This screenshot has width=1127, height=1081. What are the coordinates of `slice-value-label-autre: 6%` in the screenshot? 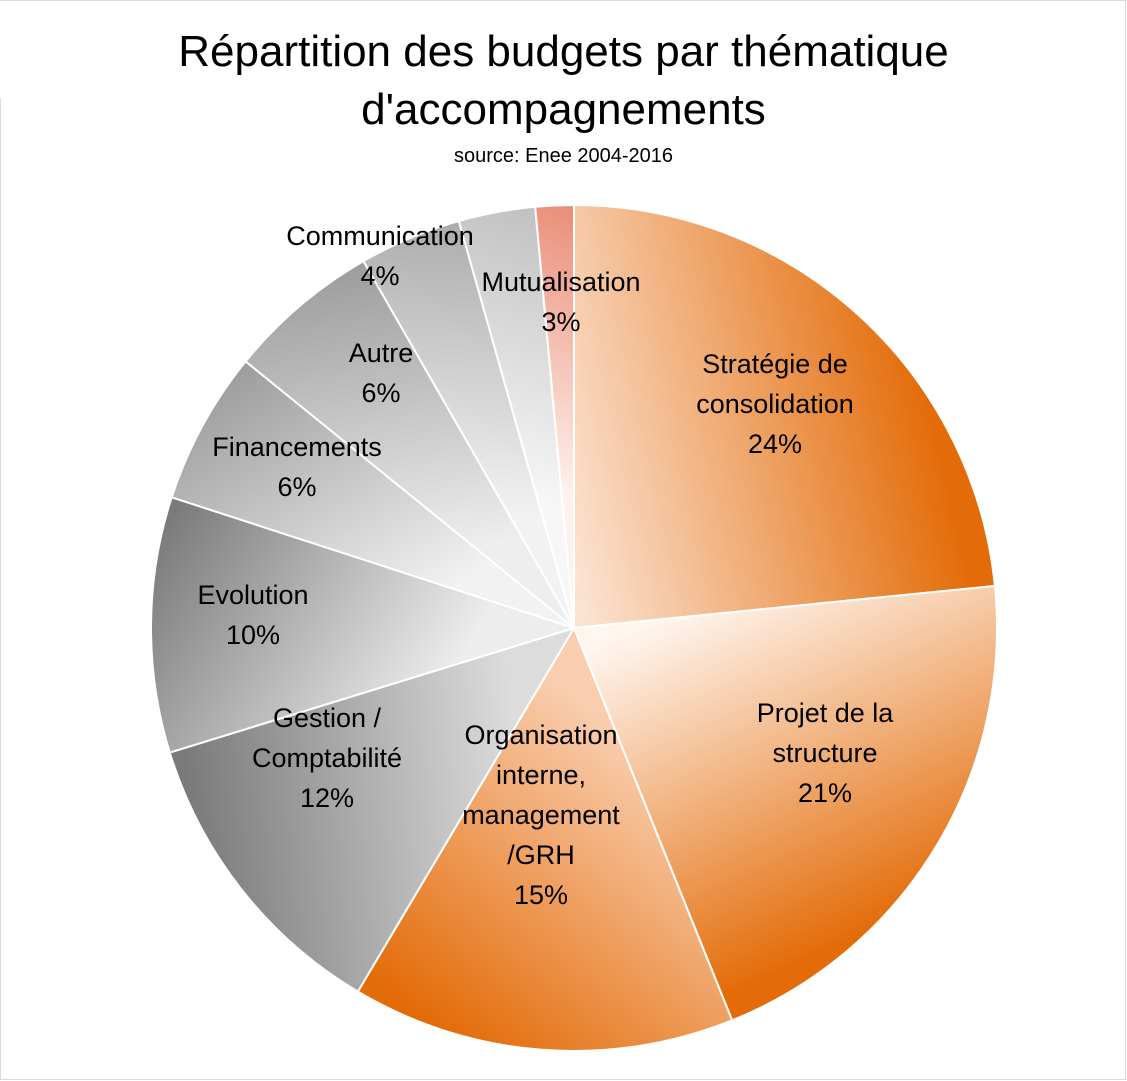 It's located at (380, 393).